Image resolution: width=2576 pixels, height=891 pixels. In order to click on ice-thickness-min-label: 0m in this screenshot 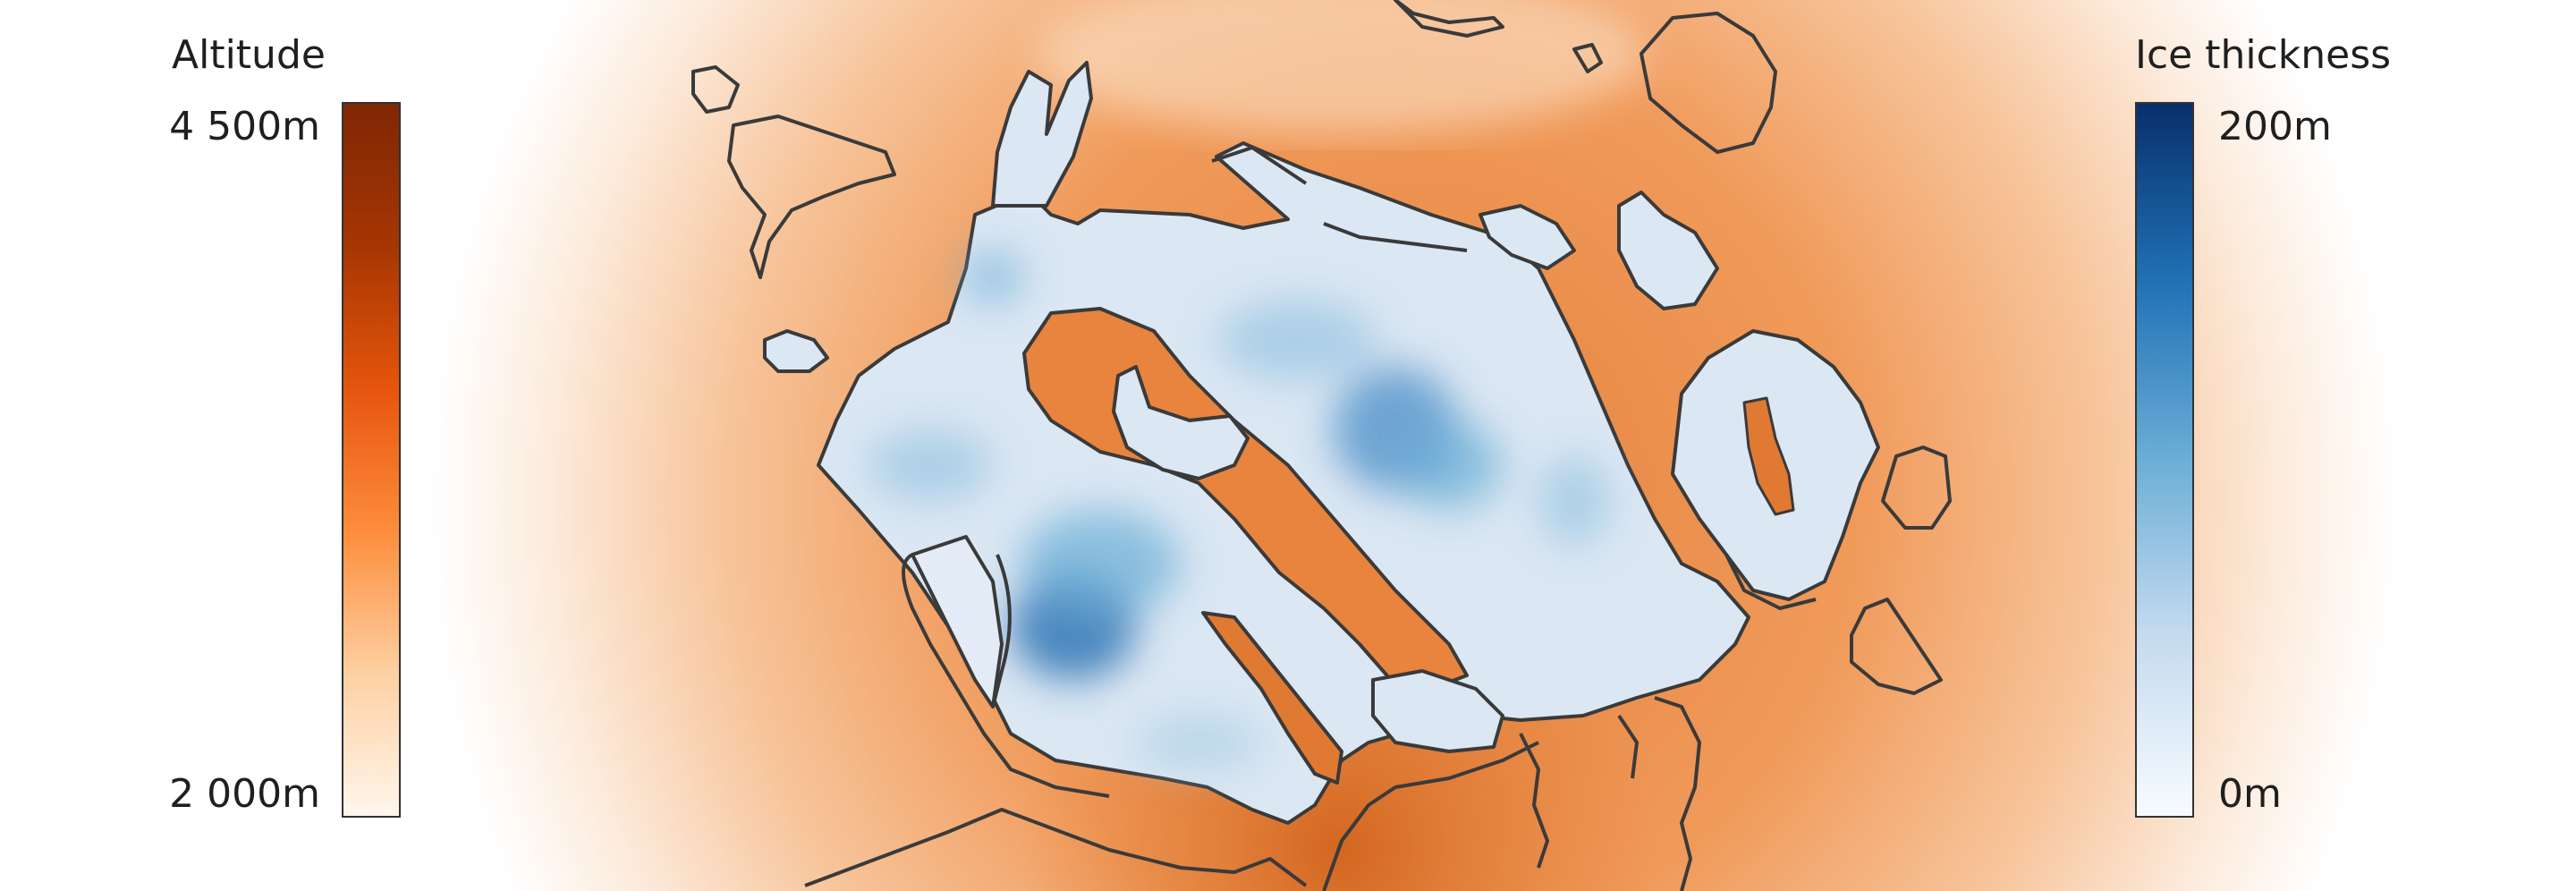, I will do `click(2250, 794)`.